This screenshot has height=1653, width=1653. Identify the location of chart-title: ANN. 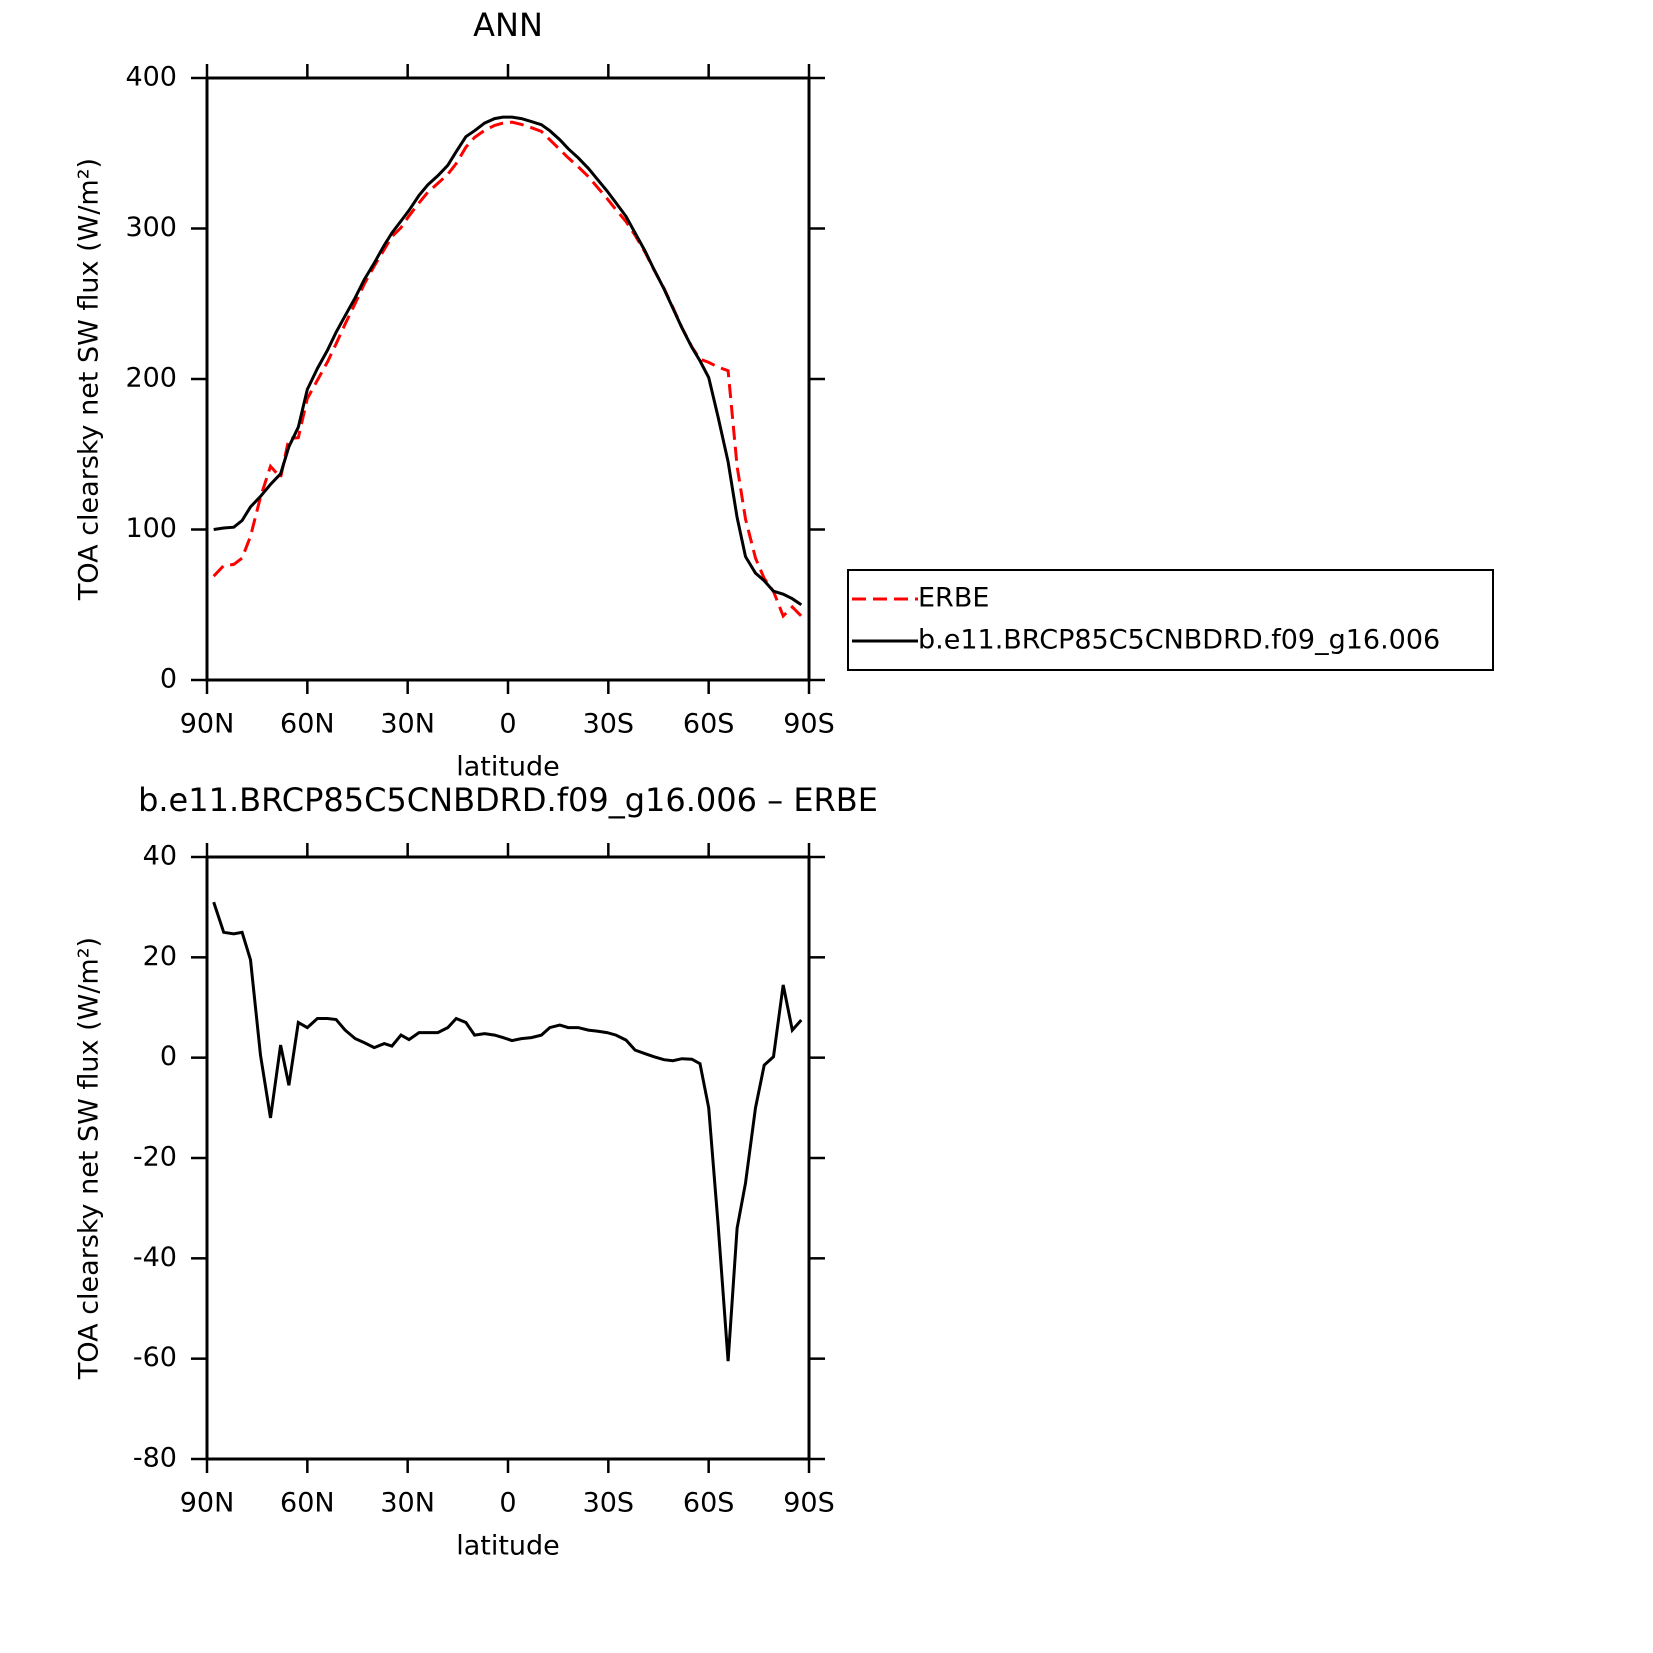
(508, 25).